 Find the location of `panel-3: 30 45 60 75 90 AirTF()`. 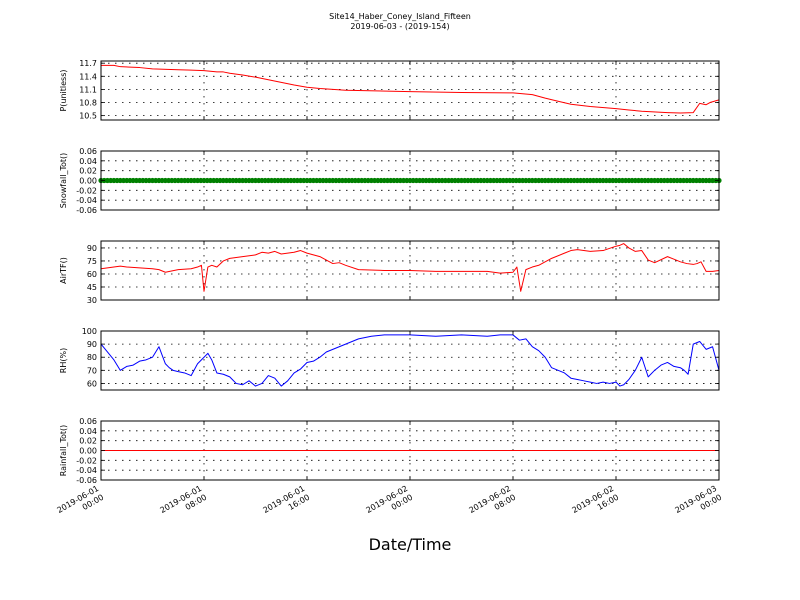

panel-3: 30 45 60 75 90 AirTF() is located at coordinates (389, 272).